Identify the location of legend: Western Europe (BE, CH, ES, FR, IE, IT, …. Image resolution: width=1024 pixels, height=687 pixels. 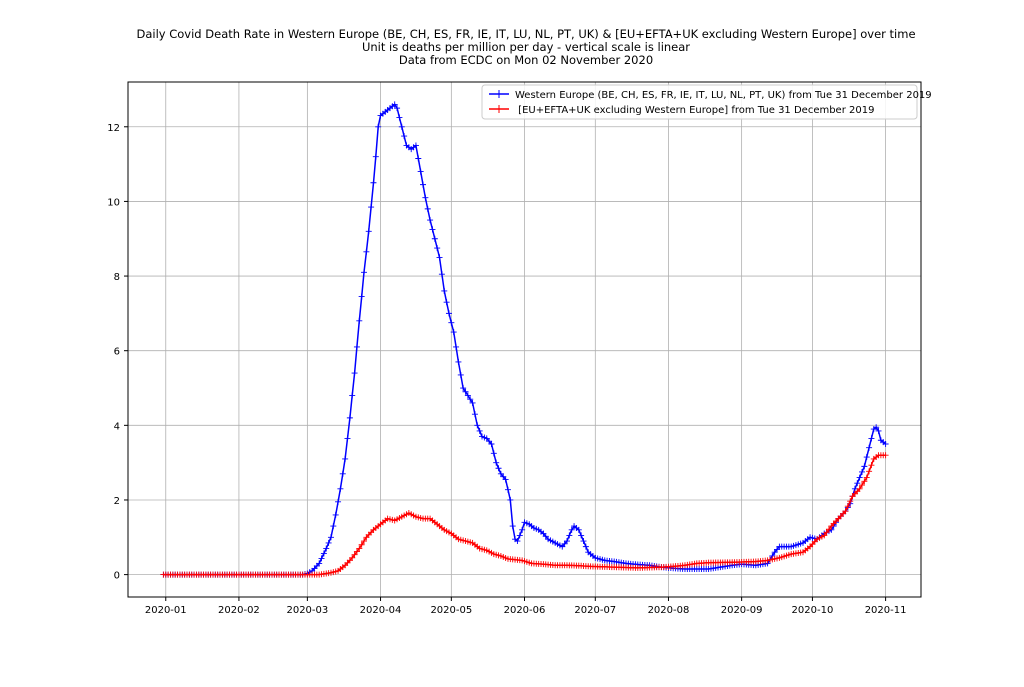
(706, 102).